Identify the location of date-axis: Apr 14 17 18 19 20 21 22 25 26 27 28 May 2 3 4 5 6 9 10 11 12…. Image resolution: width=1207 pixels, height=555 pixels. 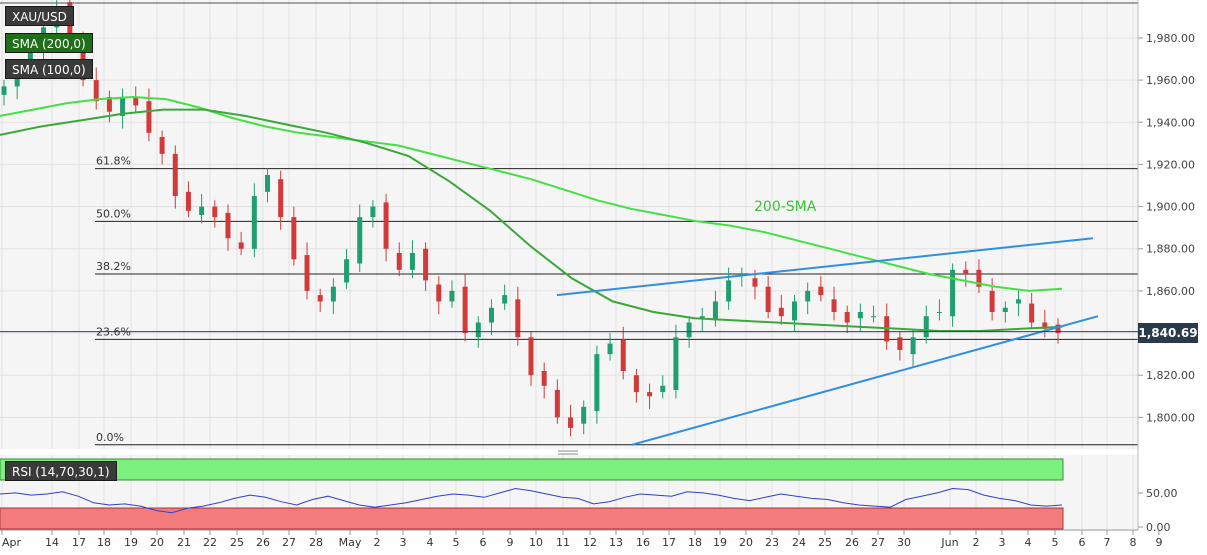
(581, 539).